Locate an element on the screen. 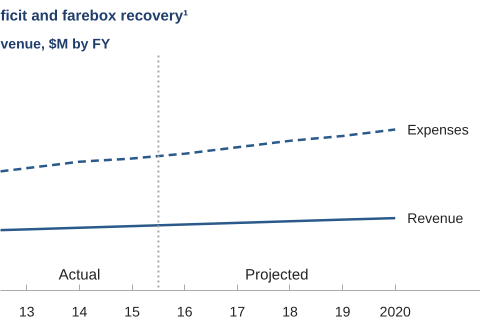 The width and height of the screenshot is (480, 320). x-tick-label: 18 is located at coordinates (290, 312).